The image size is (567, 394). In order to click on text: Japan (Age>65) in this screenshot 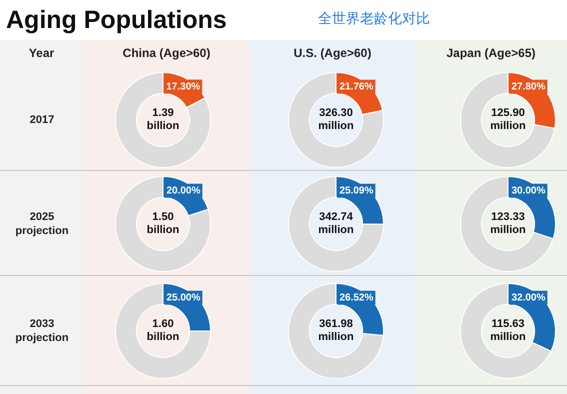, I will do `click(491, 53)`.